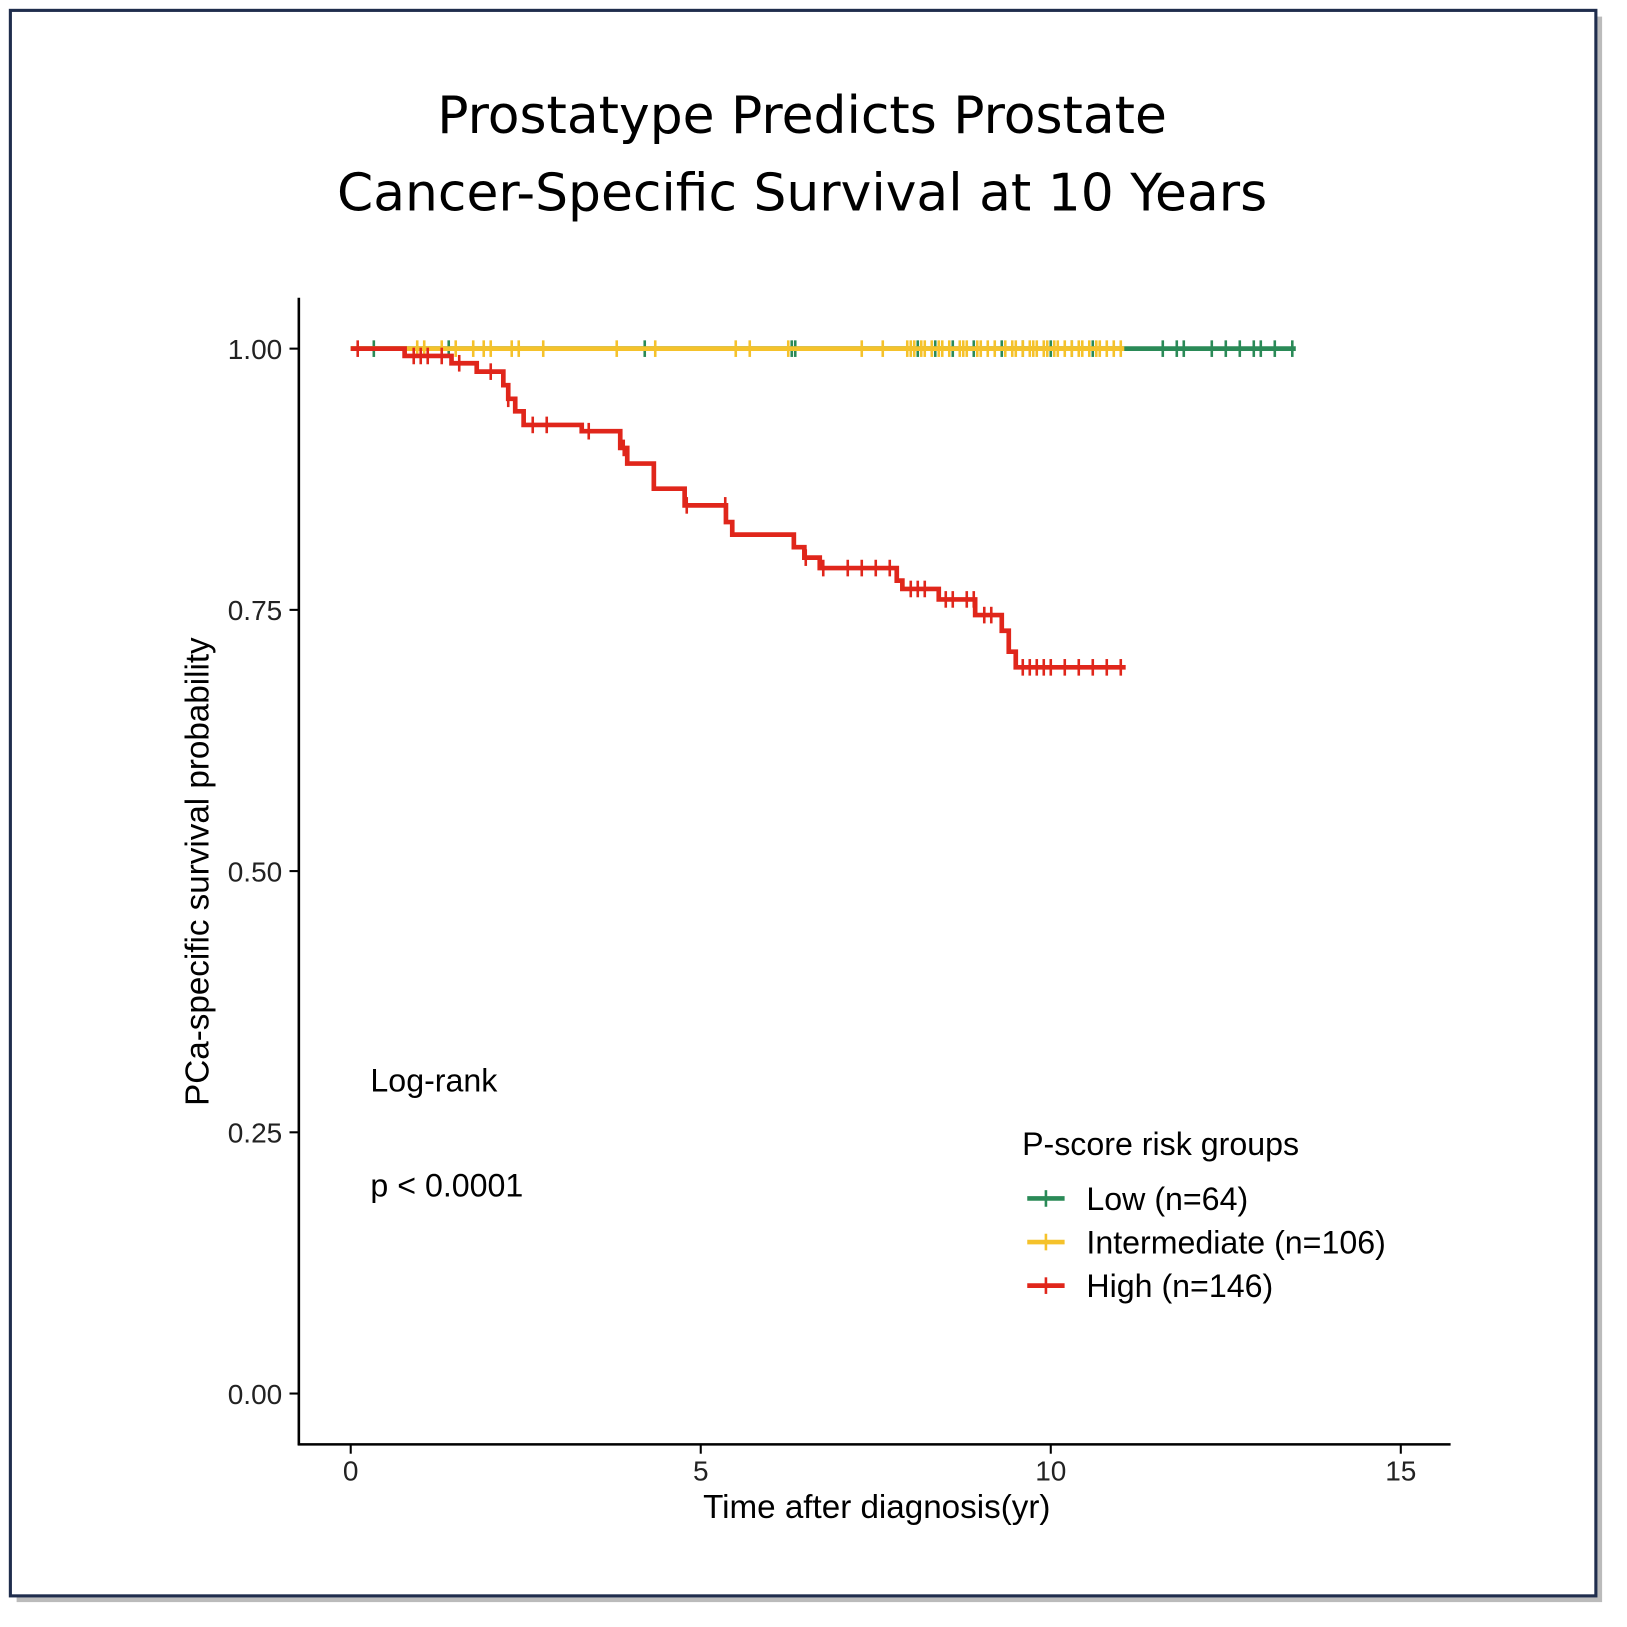 The height and width of the screenshot is (1627, 1627). Describe the element at coordinates (255, 871) in the screenshot. I see `y-tick-label: 0.50` at that location.